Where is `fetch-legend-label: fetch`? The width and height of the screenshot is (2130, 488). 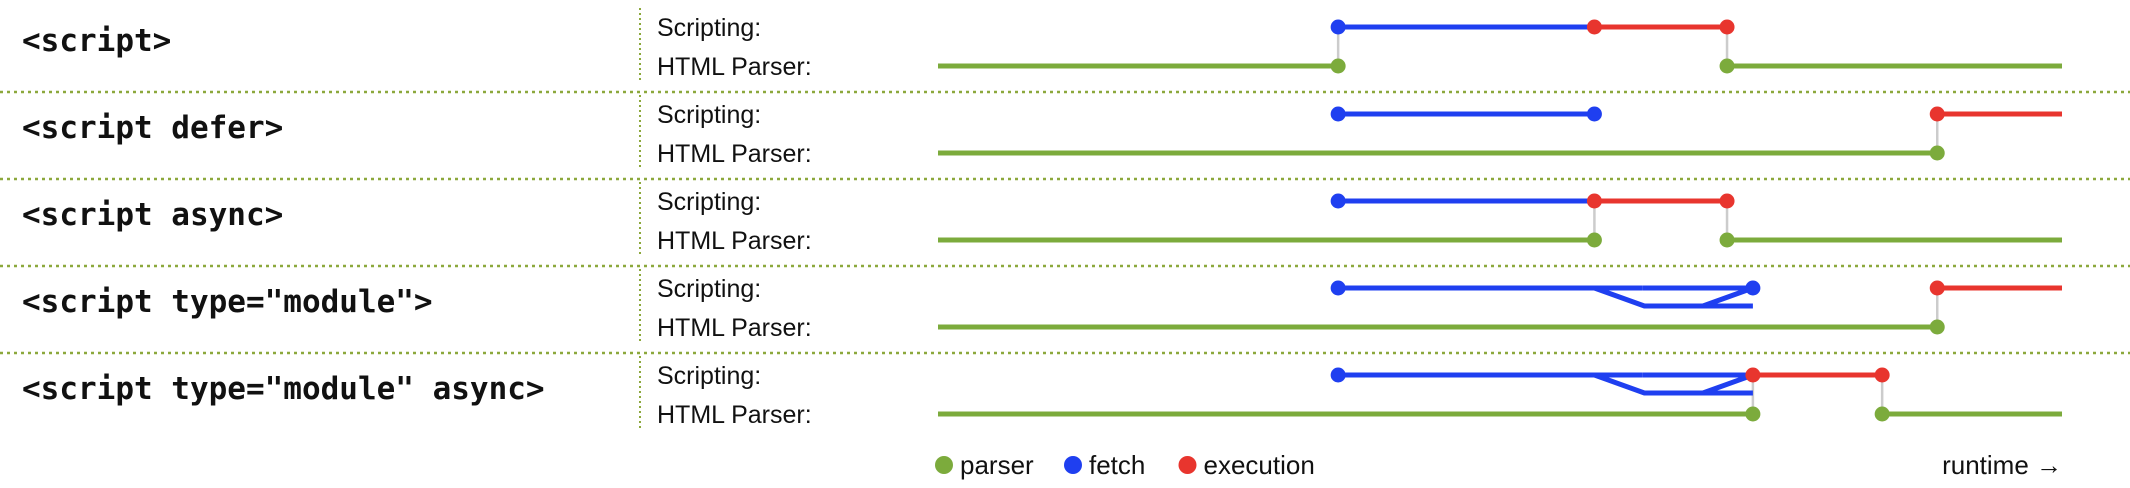 fetch-legend-label: fetch is located at coordinates (1117, 465).